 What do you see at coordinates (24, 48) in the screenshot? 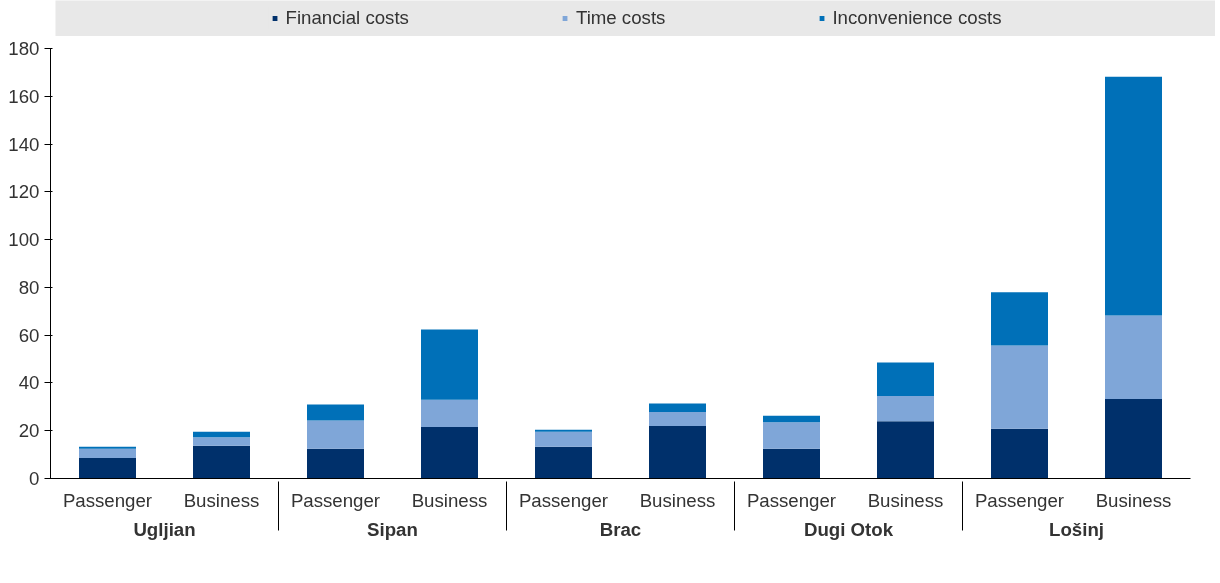
I see `y-tick-label: 180` at bounding box center [24, 48].